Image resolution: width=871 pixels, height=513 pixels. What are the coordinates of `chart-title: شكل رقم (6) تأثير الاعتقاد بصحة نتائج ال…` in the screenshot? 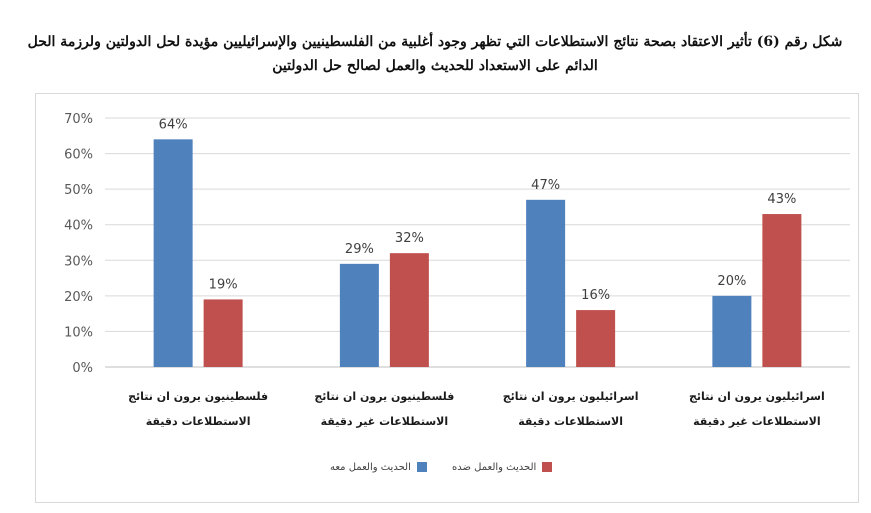 It's located at (435, 54).